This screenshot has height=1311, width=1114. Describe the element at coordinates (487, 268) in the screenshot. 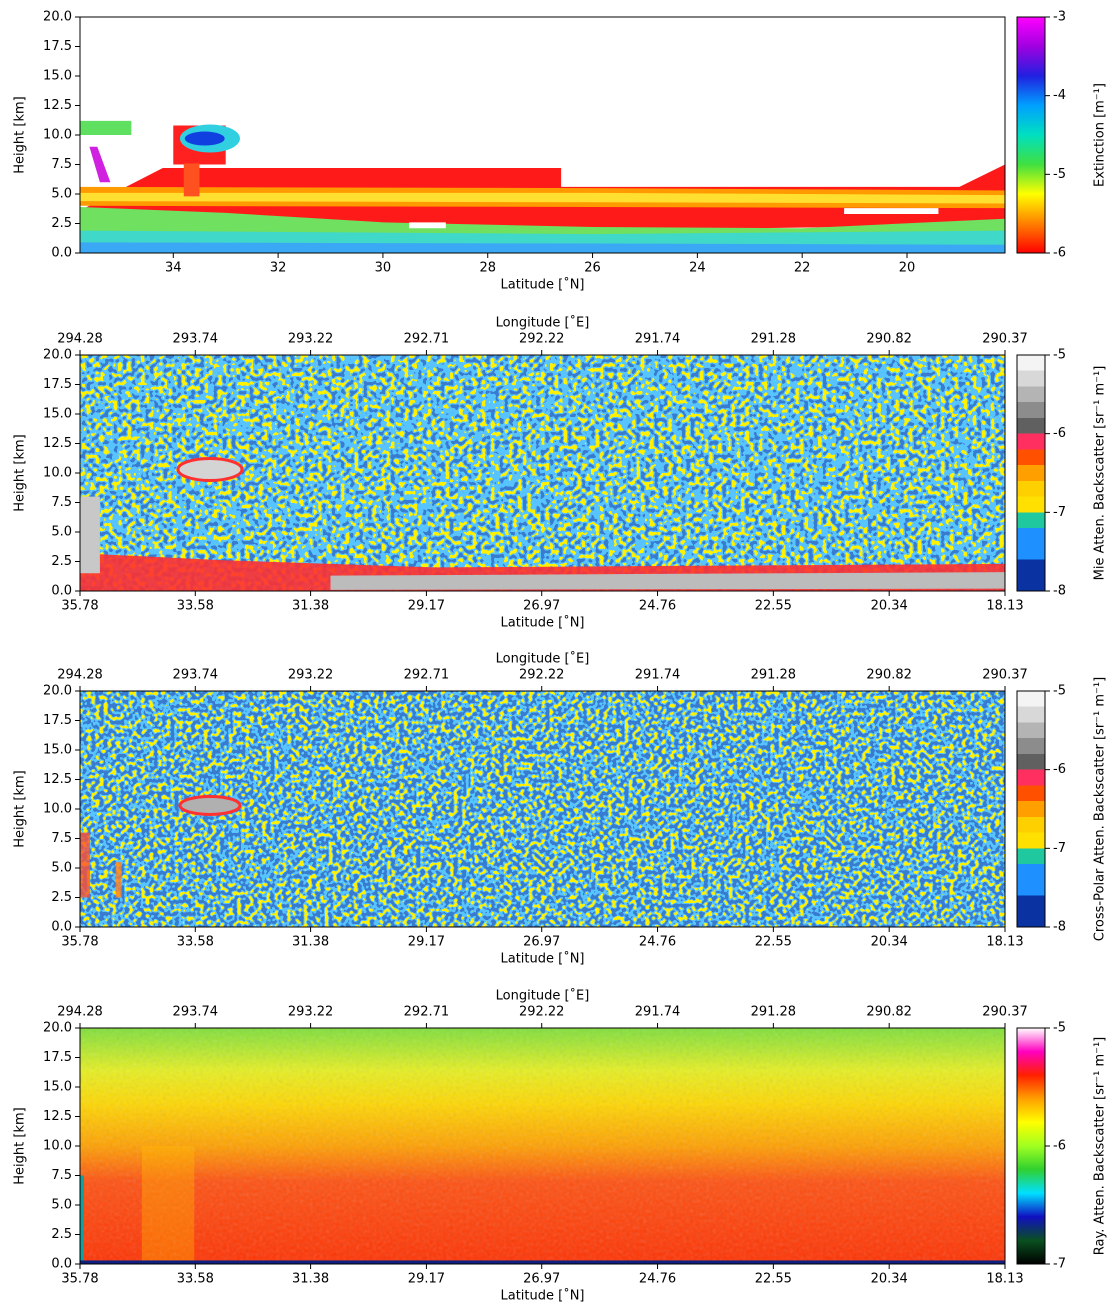

I see `x-tick-label: 28` at that location.